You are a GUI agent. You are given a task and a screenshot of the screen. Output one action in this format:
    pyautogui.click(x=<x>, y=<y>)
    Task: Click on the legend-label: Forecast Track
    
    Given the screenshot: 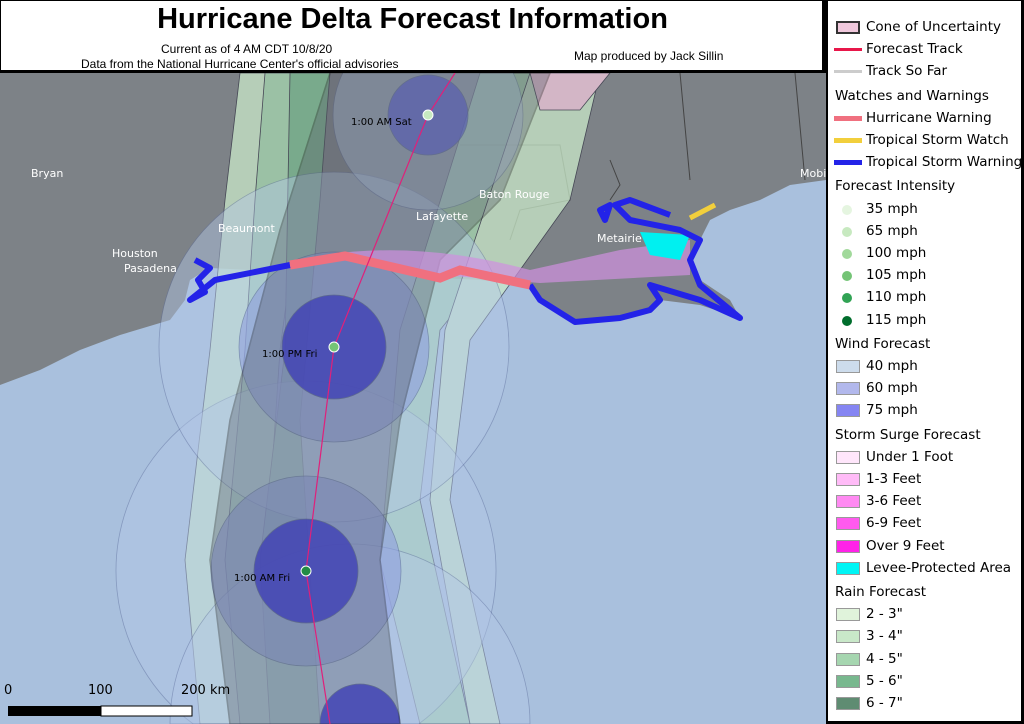 What is the action you would take?
    pyautogui.click(x=914, y=49)
    